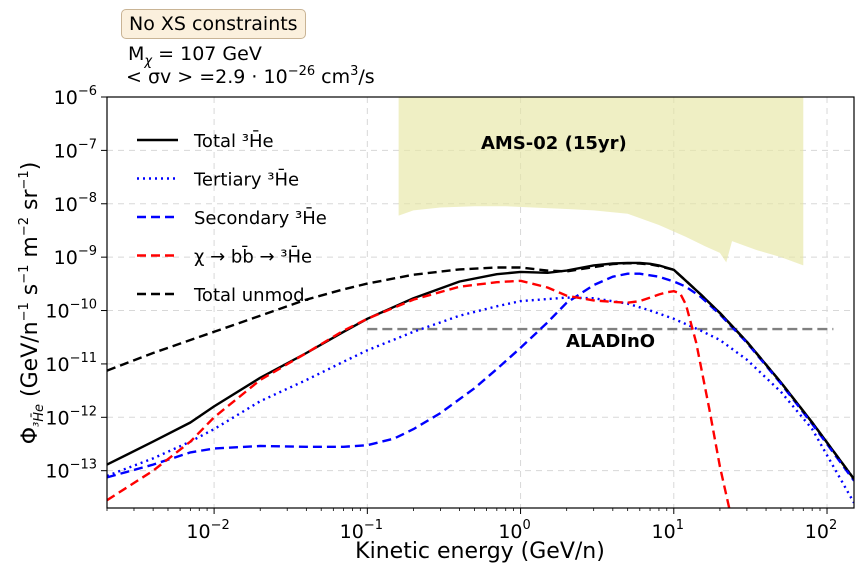 Image resolution: width=864 pixels, height=576 pixels. I want to click on y-tick-label: 10⁻⁶, so click(75, 96).